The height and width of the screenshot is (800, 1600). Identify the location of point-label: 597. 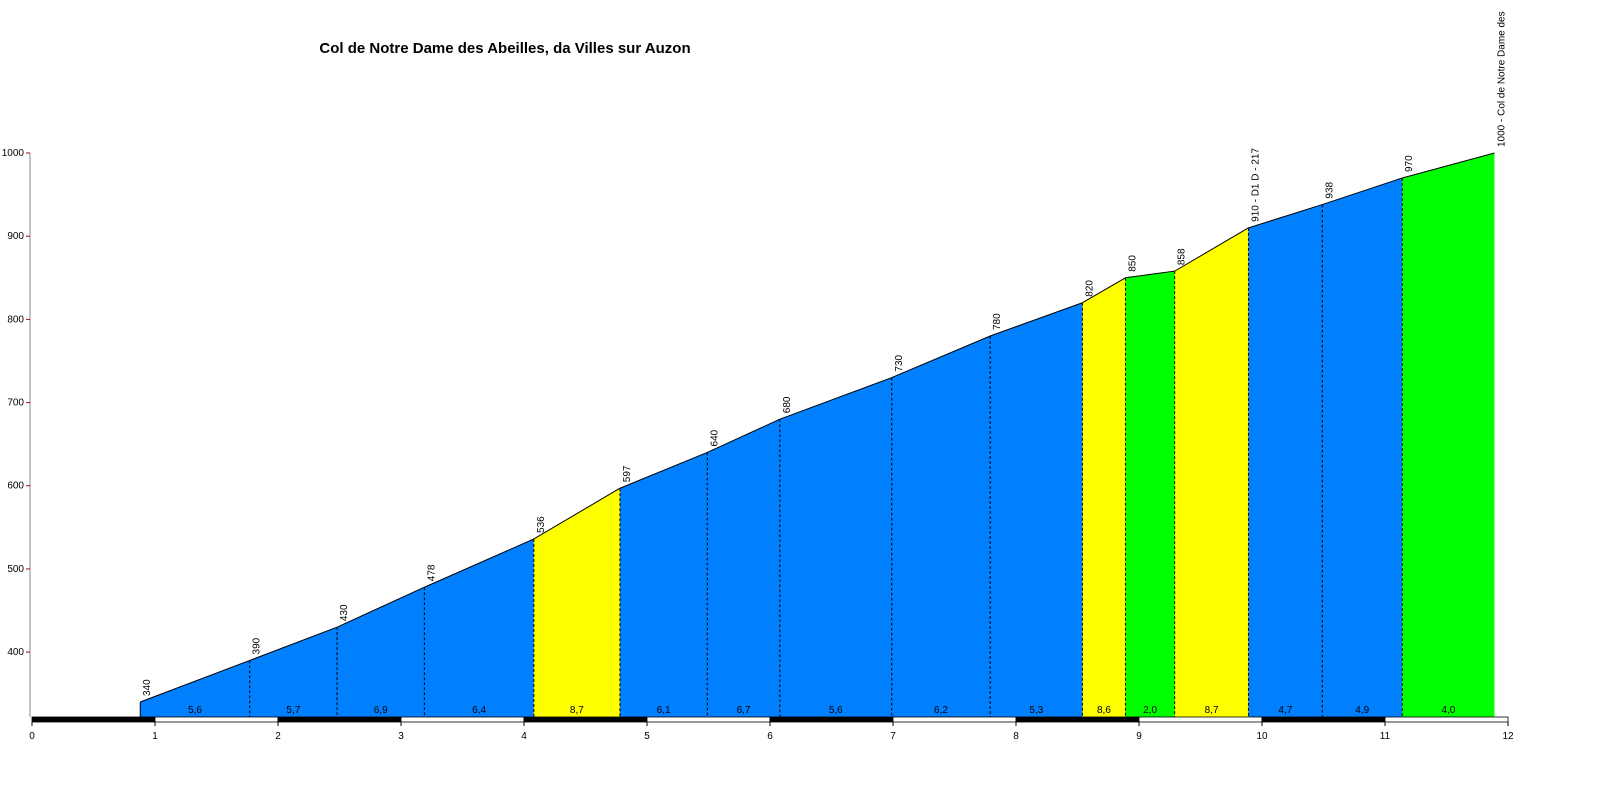
(627, 473).